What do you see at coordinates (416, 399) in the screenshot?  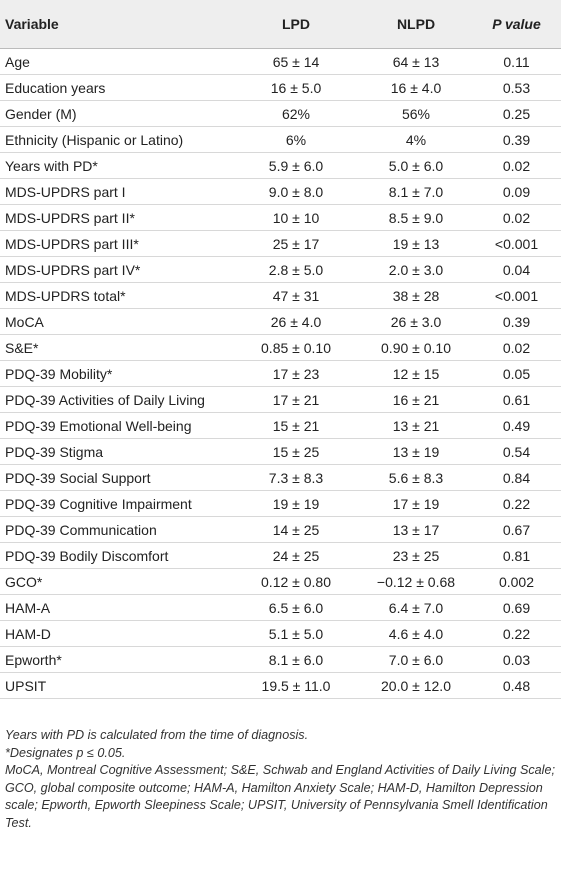 I see `table-cell: 16 ± 21` at bounding box center [416, 399].